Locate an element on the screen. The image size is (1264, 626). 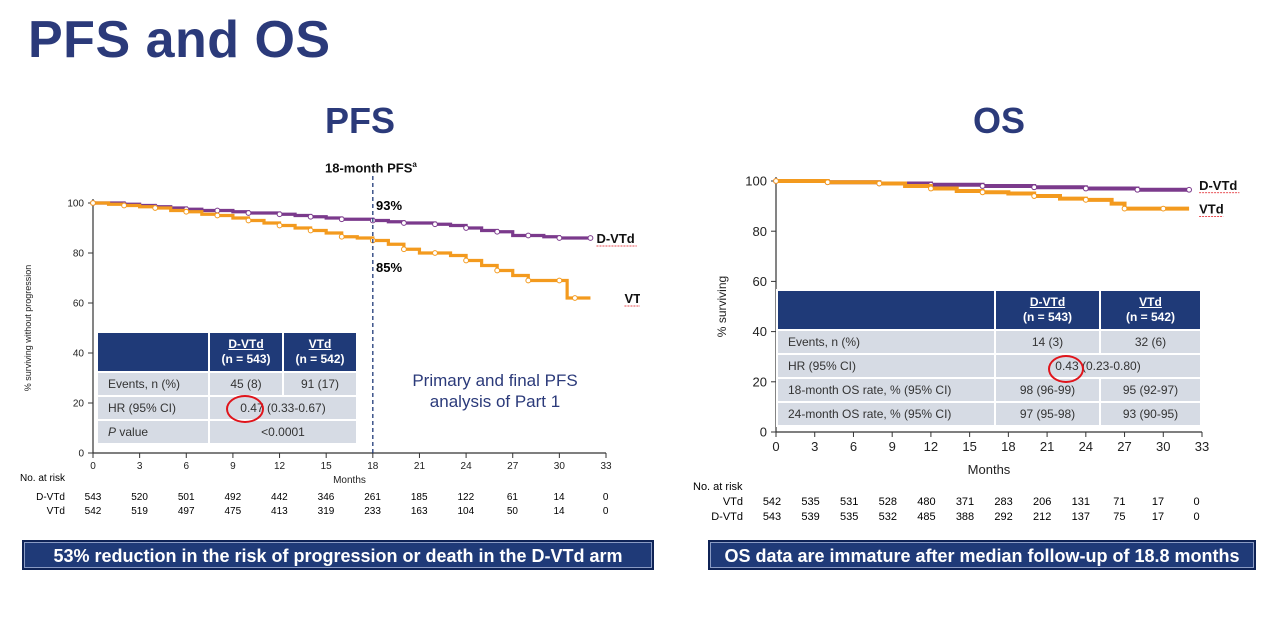
x-tick-label: 12 is located at coordinates (280, 466).